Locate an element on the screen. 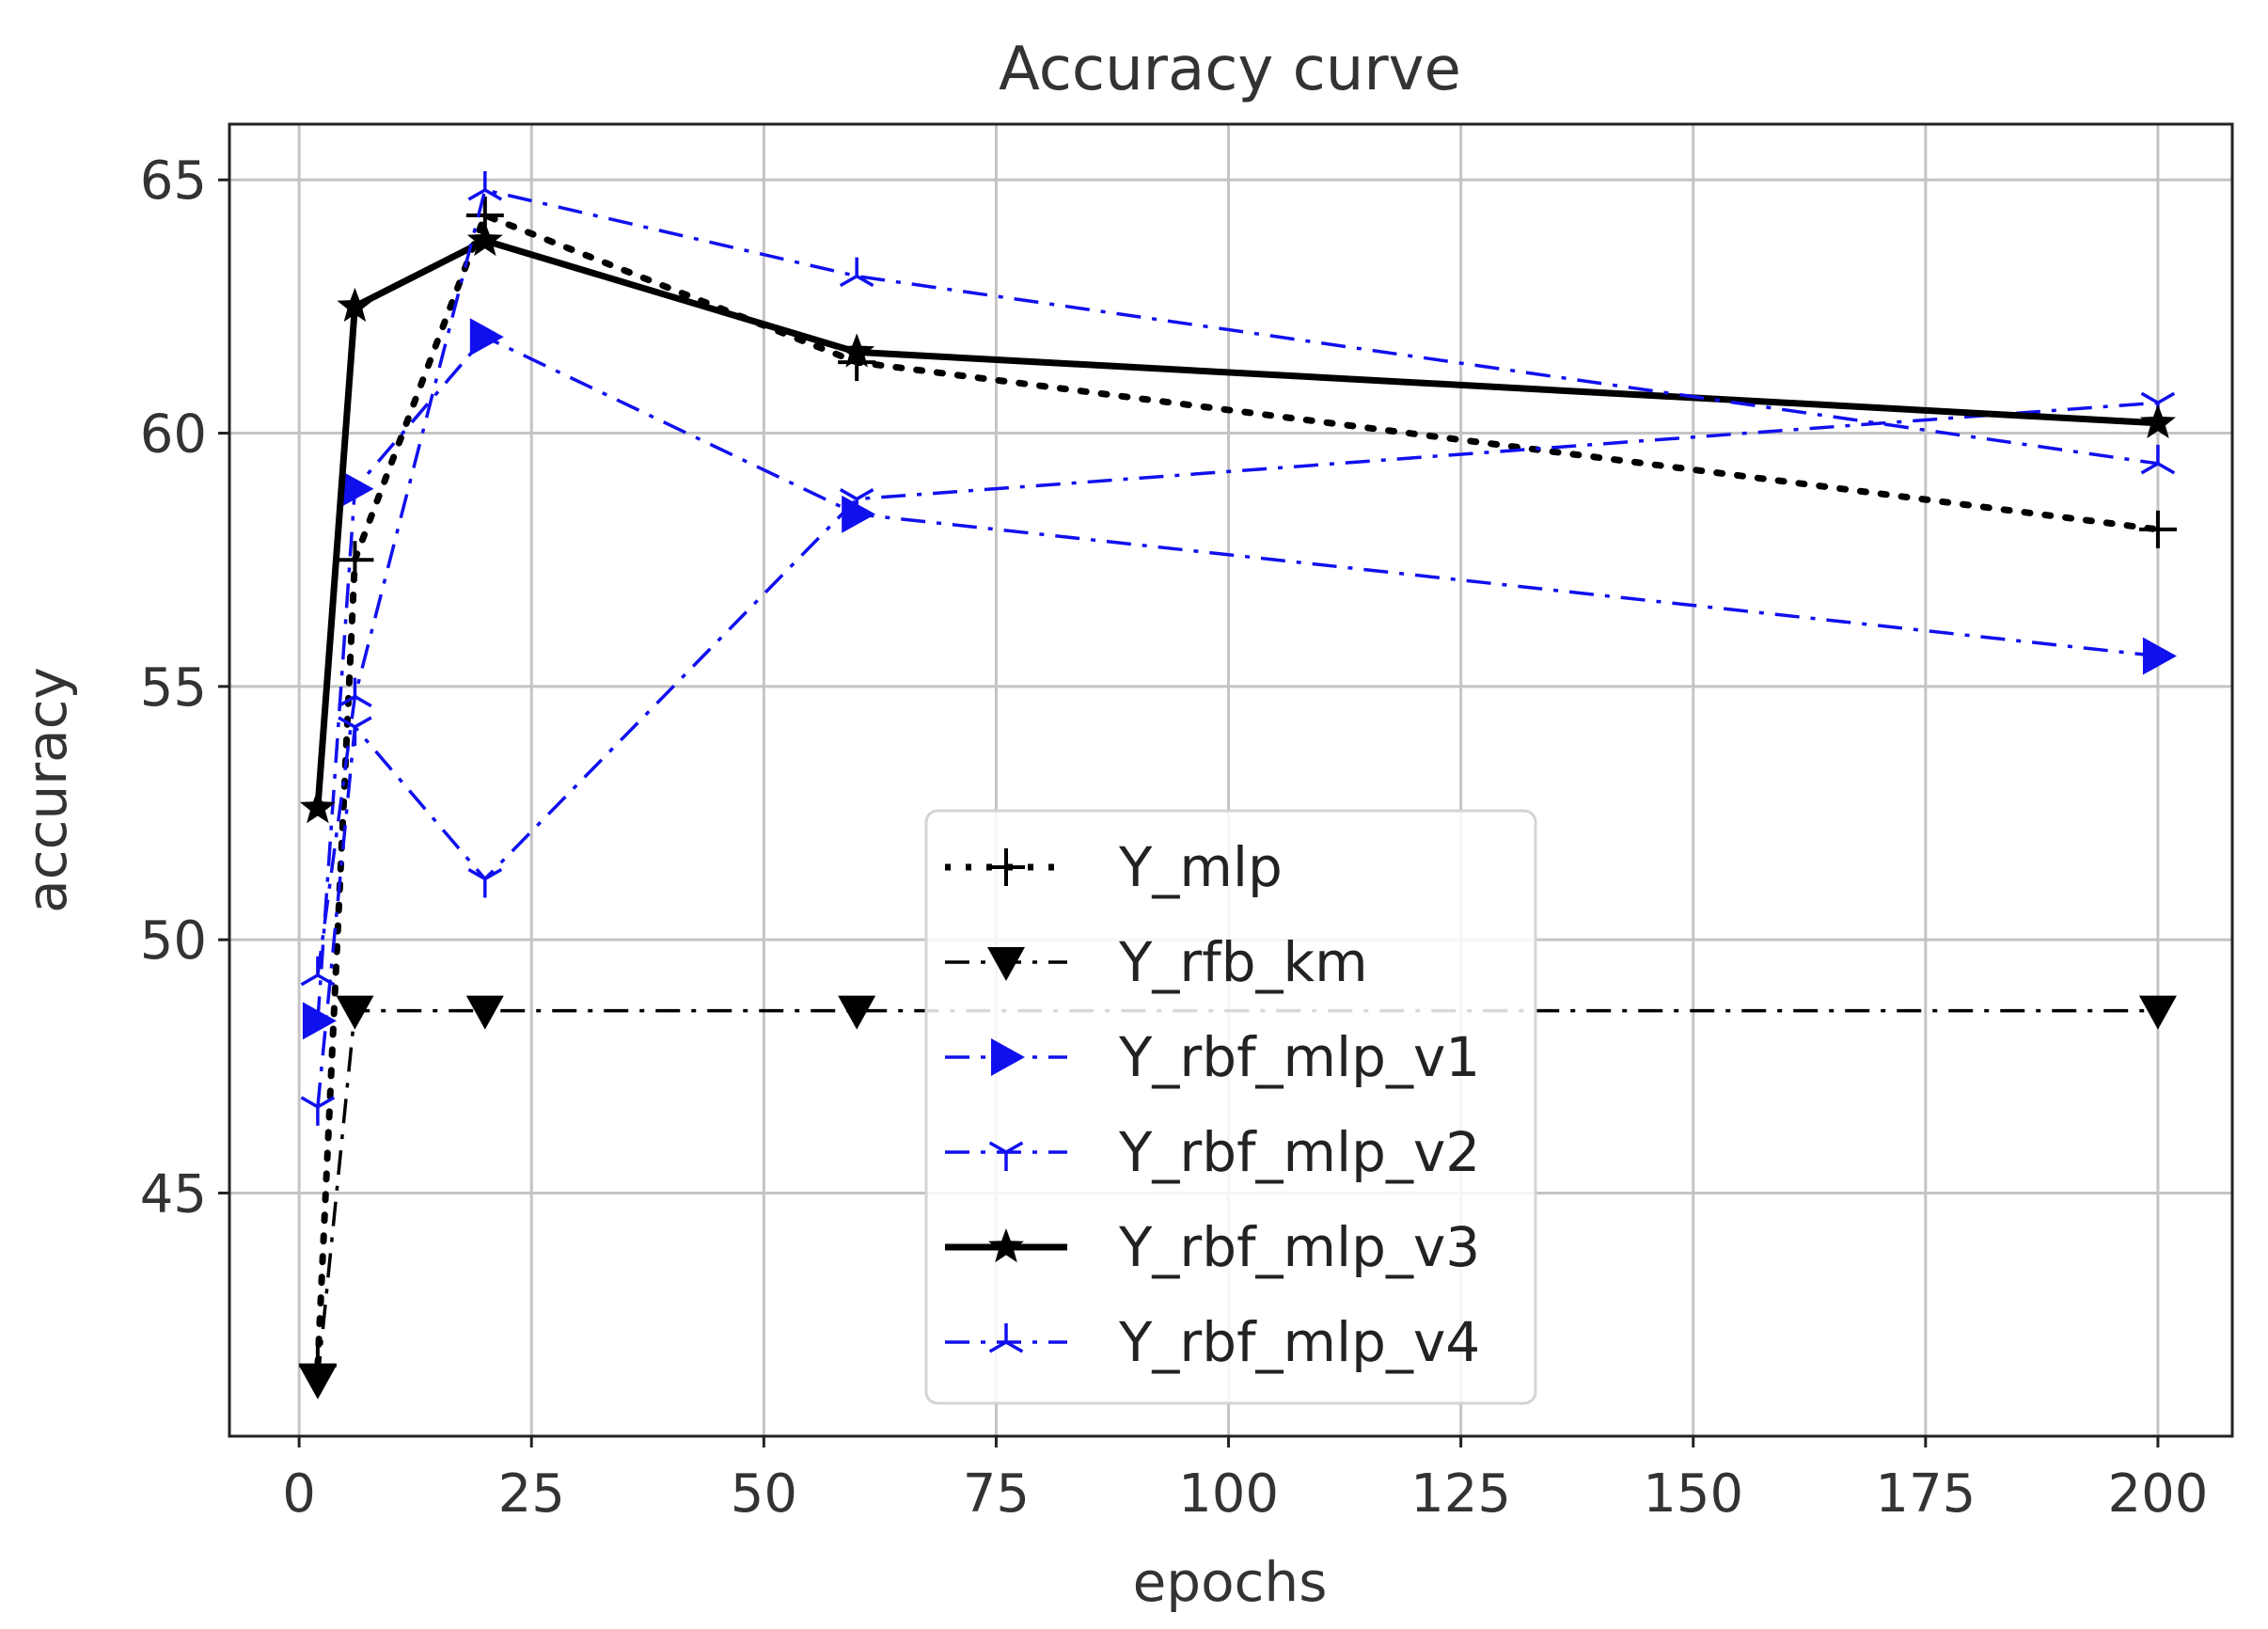  legend-item-Y_mlp: Y_mlp is located at coordinates (1114, 867).